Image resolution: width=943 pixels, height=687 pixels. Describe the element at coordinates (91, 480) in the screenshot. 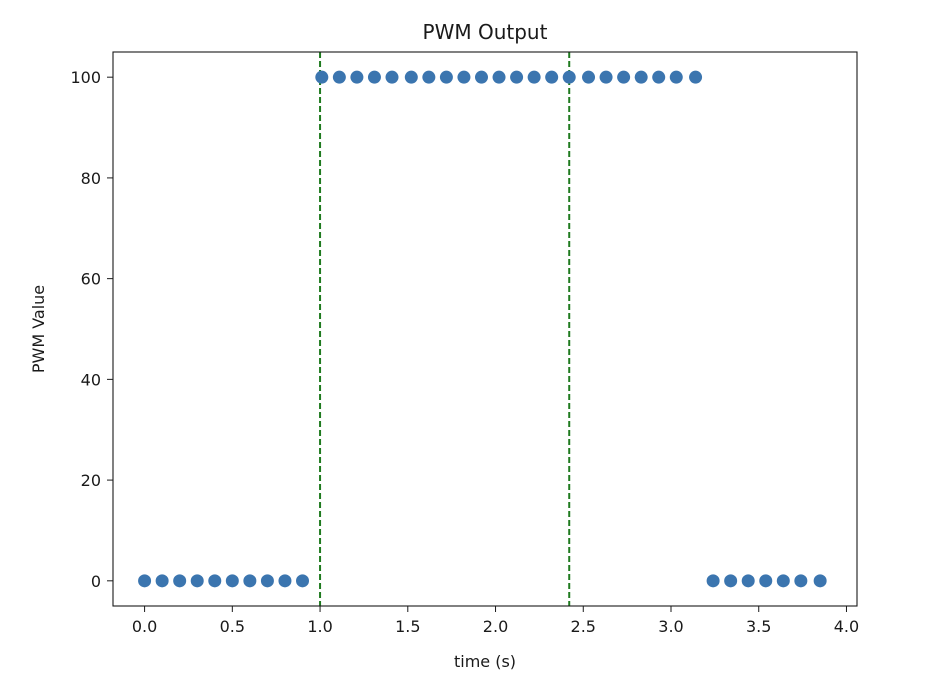

I see `y-tick-label: 20` at that location.